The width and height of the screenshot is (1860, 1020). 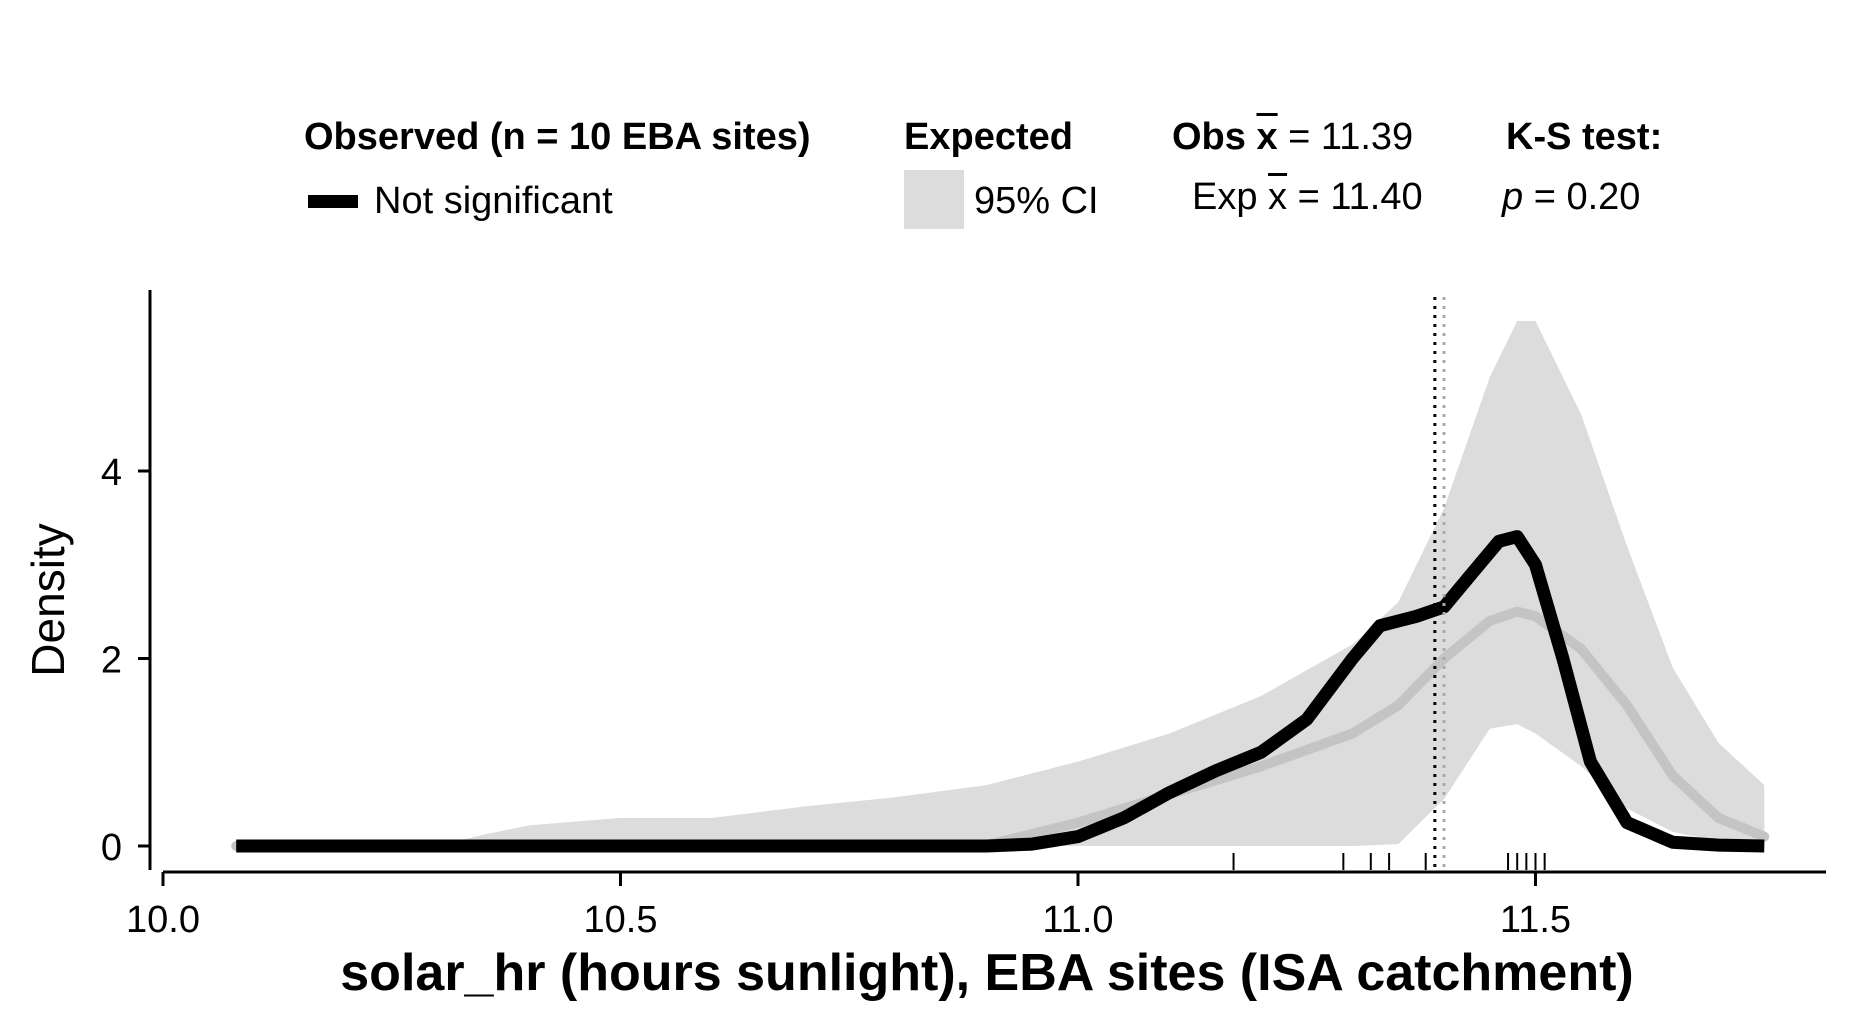 What do you see at coordinates (1535, 920) in the screenshot?
I see `x-tick-label: 11.5` at bounding box center [1535, 920].